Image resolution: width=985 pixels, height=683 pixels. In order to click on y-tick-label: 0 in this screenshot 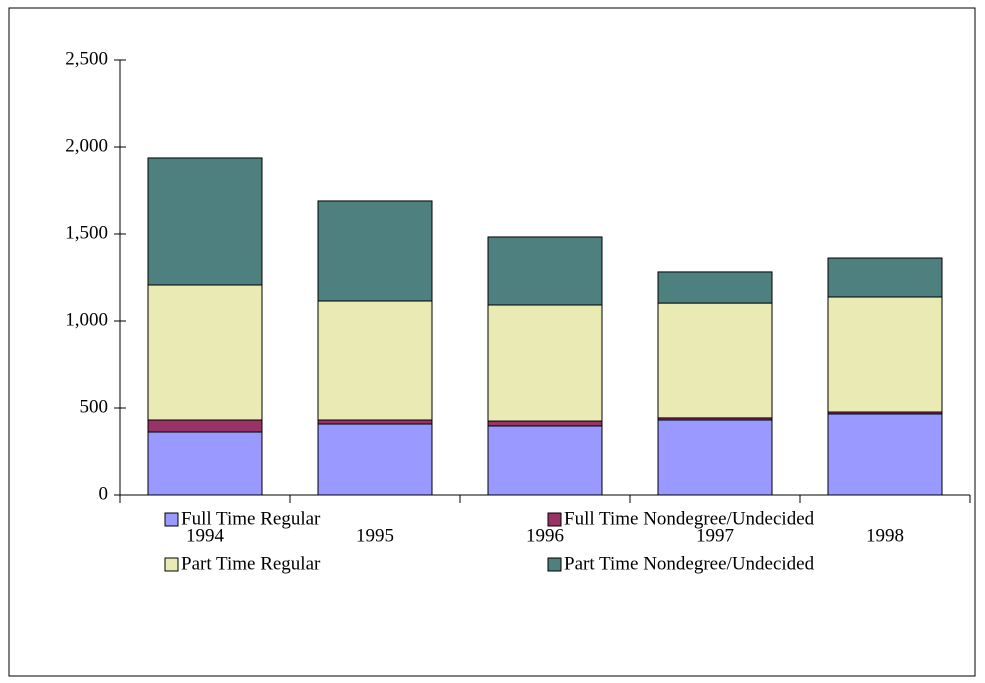, I will do `click(104, 493)`.